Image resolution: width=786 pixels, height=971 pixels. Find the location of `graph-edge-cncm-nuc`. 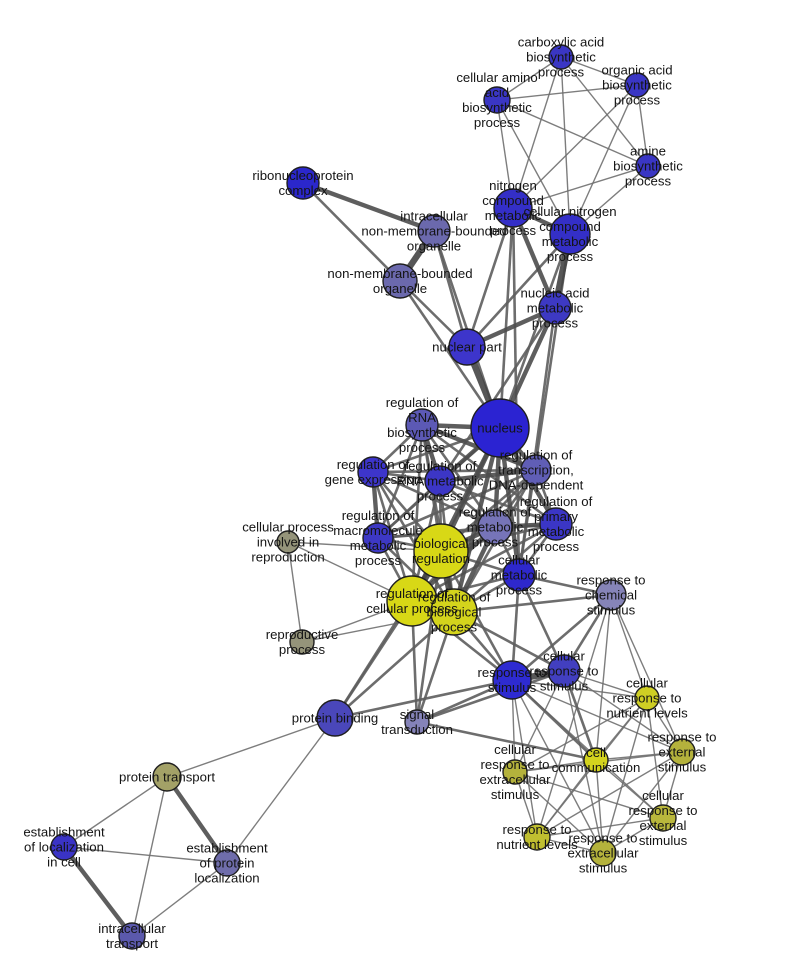

graph-edge-cncm-nuc is located at coordinates (535, 331).